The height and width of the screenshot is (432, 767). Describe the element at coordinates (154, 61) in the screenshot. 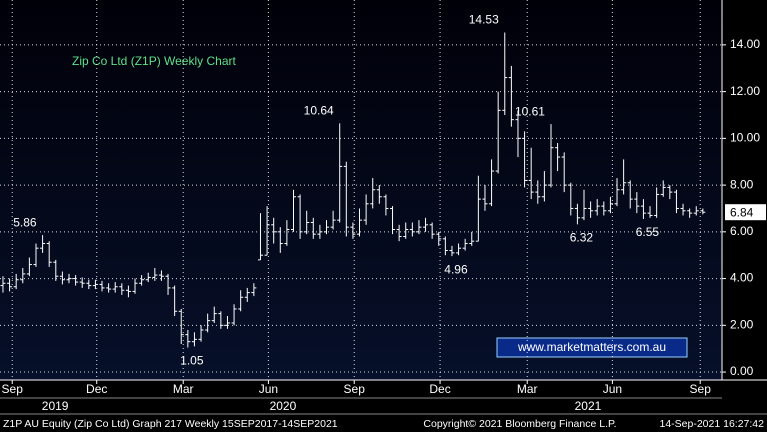

I see `chart-title: Zip Co Ltd (Z1P) Weekly Chart` at that location.